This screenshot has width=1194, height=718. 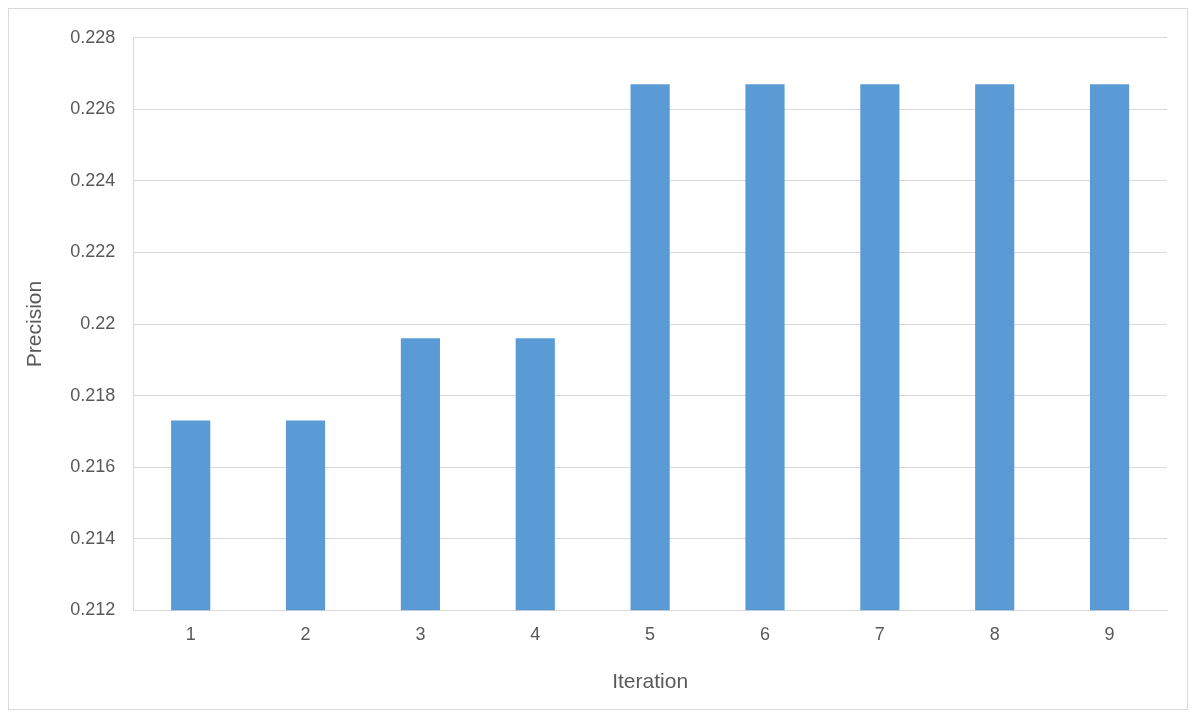 I want to click on y-tick-label: 0.222, so click(x=93, y=251).